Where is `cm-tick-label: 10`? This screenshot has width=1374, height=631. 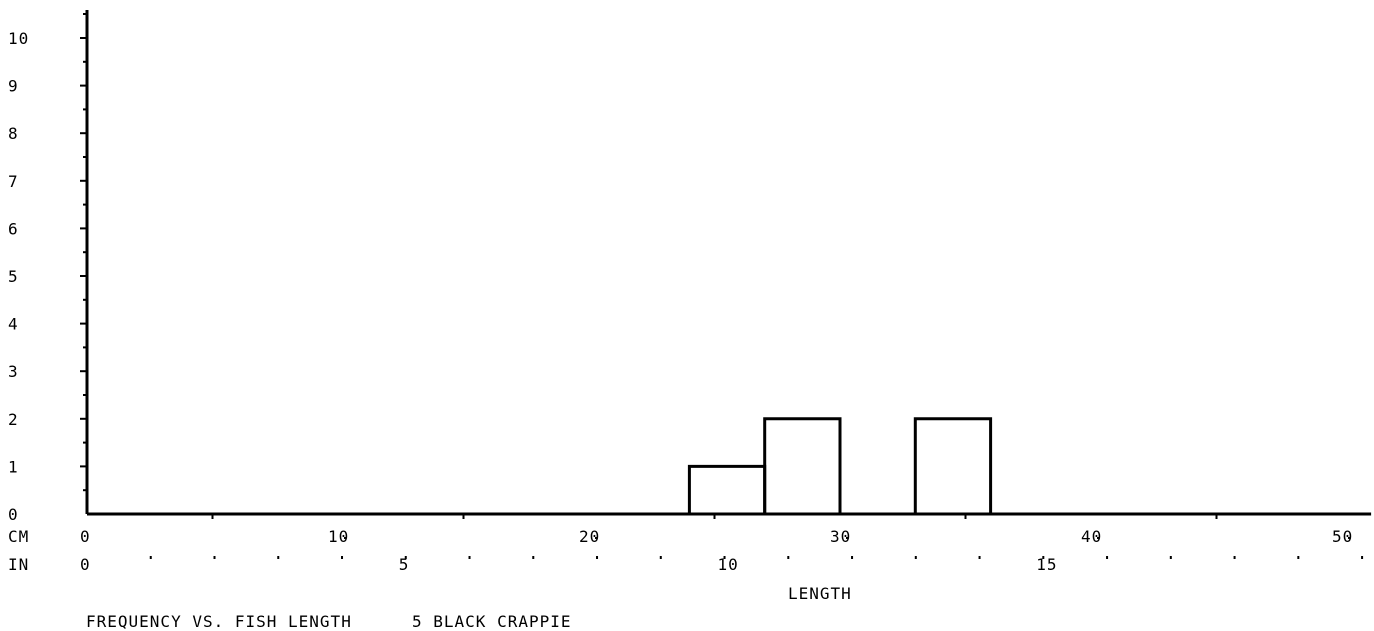 cm-tick-label: 10 is located at coordinates (338, 536).